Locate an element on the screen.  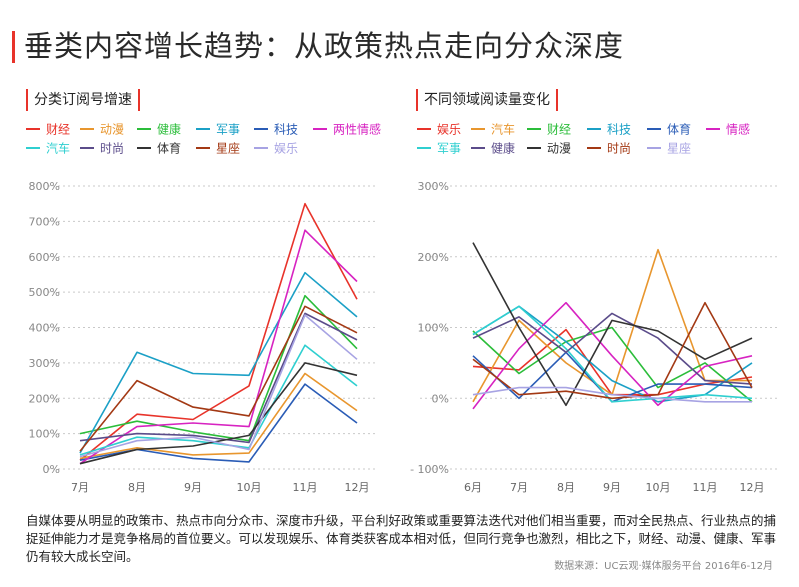
chart2-legend-label: 财经 is located at coordinates (559, 130).